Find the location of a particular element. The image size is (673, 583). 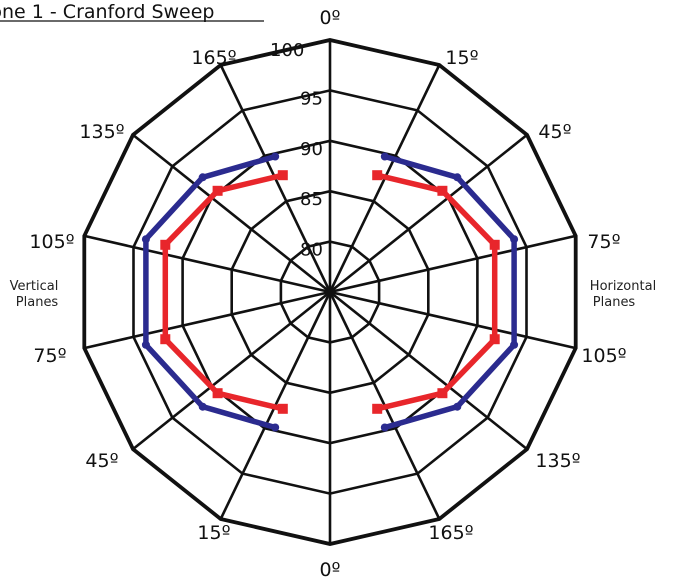

angle-label-left-15: 15º is located at coordinates (213, 533).